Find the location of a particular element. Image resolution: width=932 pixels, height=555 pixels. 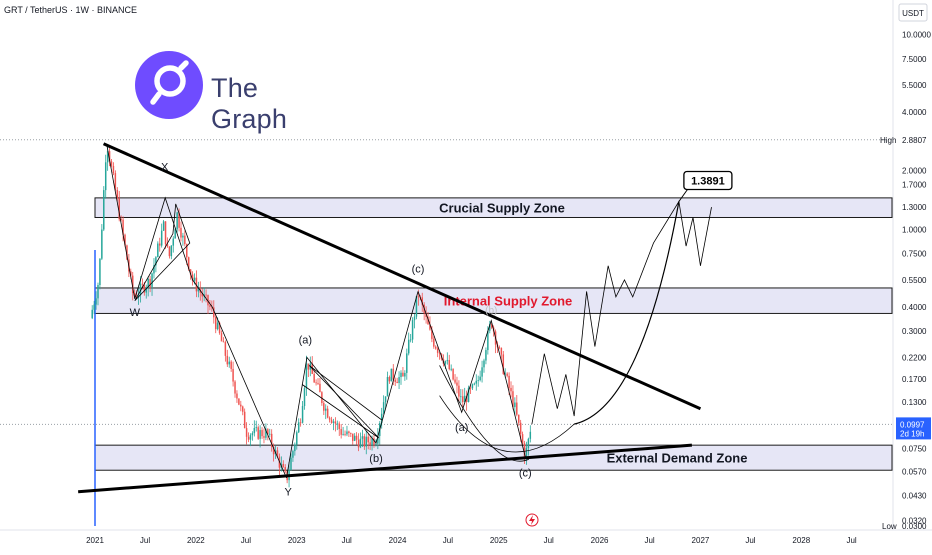

target-box is located at coordinates (708, 180).